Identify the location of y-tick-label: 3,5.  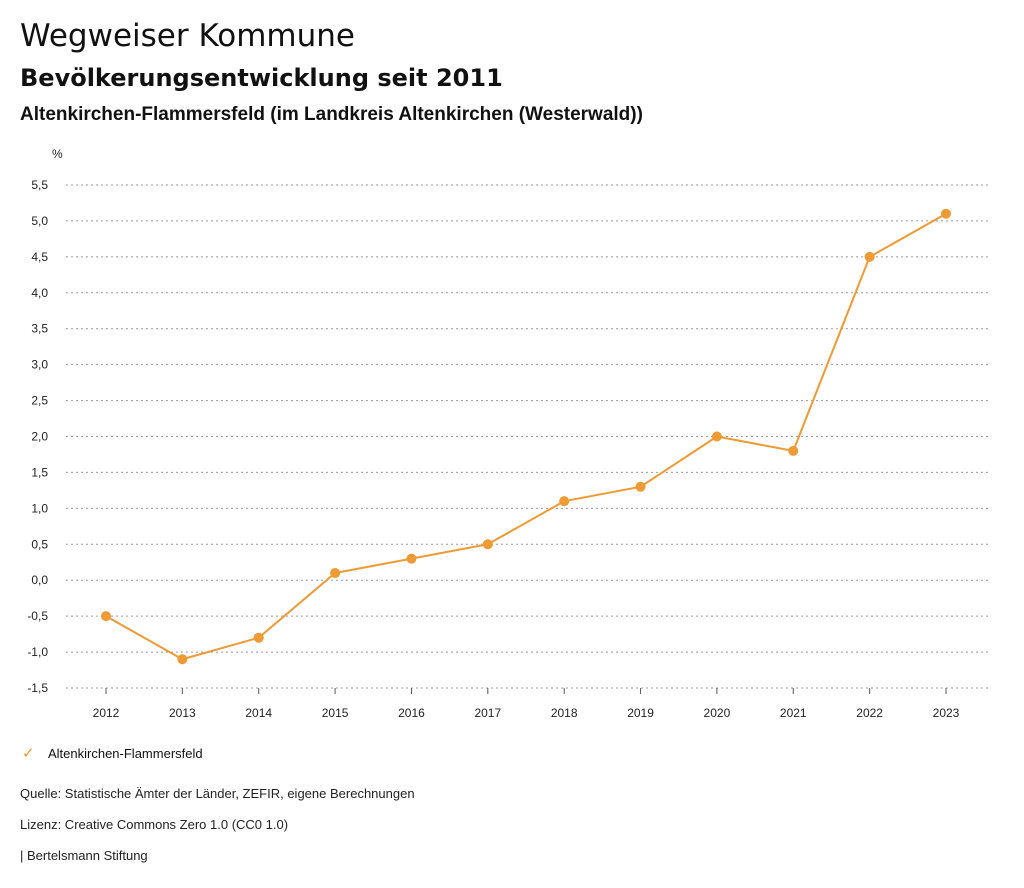
(39, 329).